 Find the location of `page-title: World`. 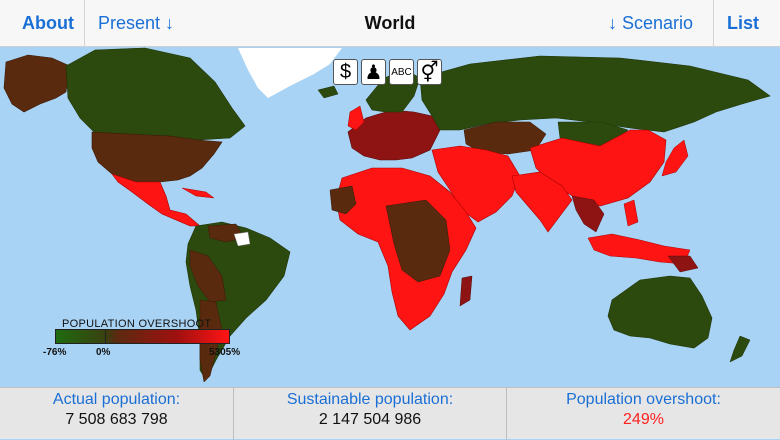

page-title: World is located at coordinates (390, 23).